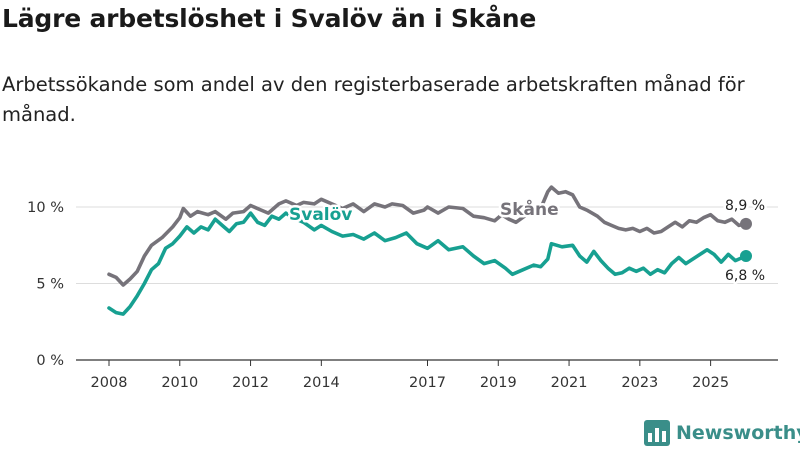  Describe the element at coordinates (427, 383) in the screenshot. I see `x-tick-label: 2017` at that location.